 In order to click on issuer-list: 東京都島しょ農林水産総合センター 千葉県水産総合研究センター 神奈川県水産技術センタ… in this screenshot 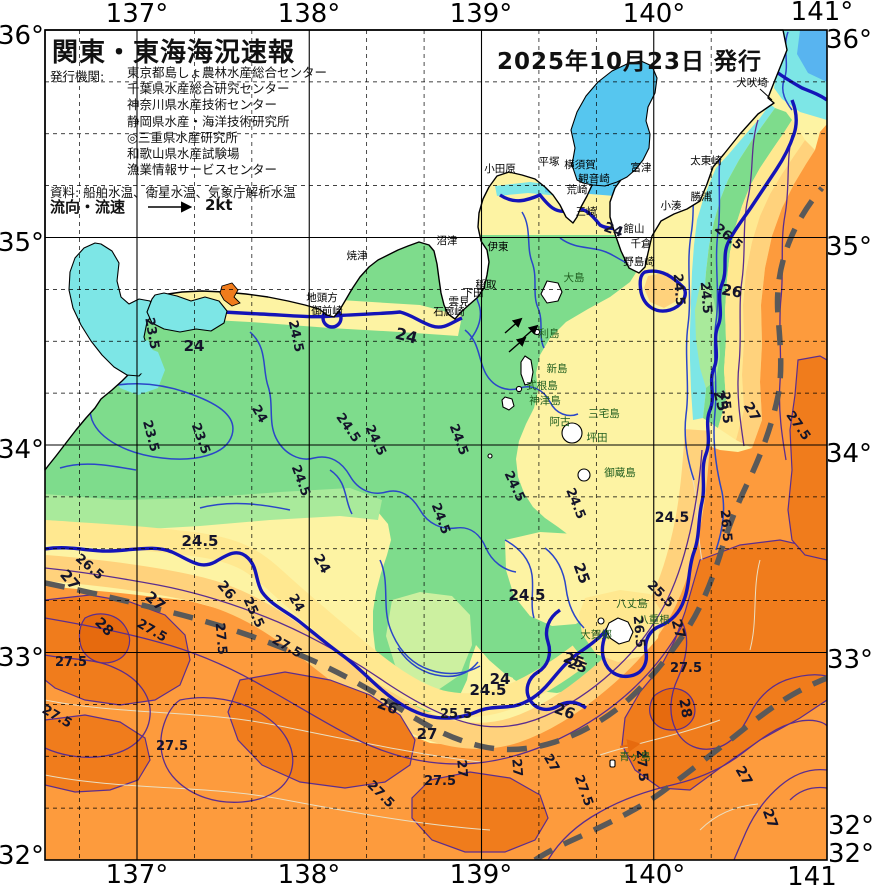, I will do `click(227, 121)`.